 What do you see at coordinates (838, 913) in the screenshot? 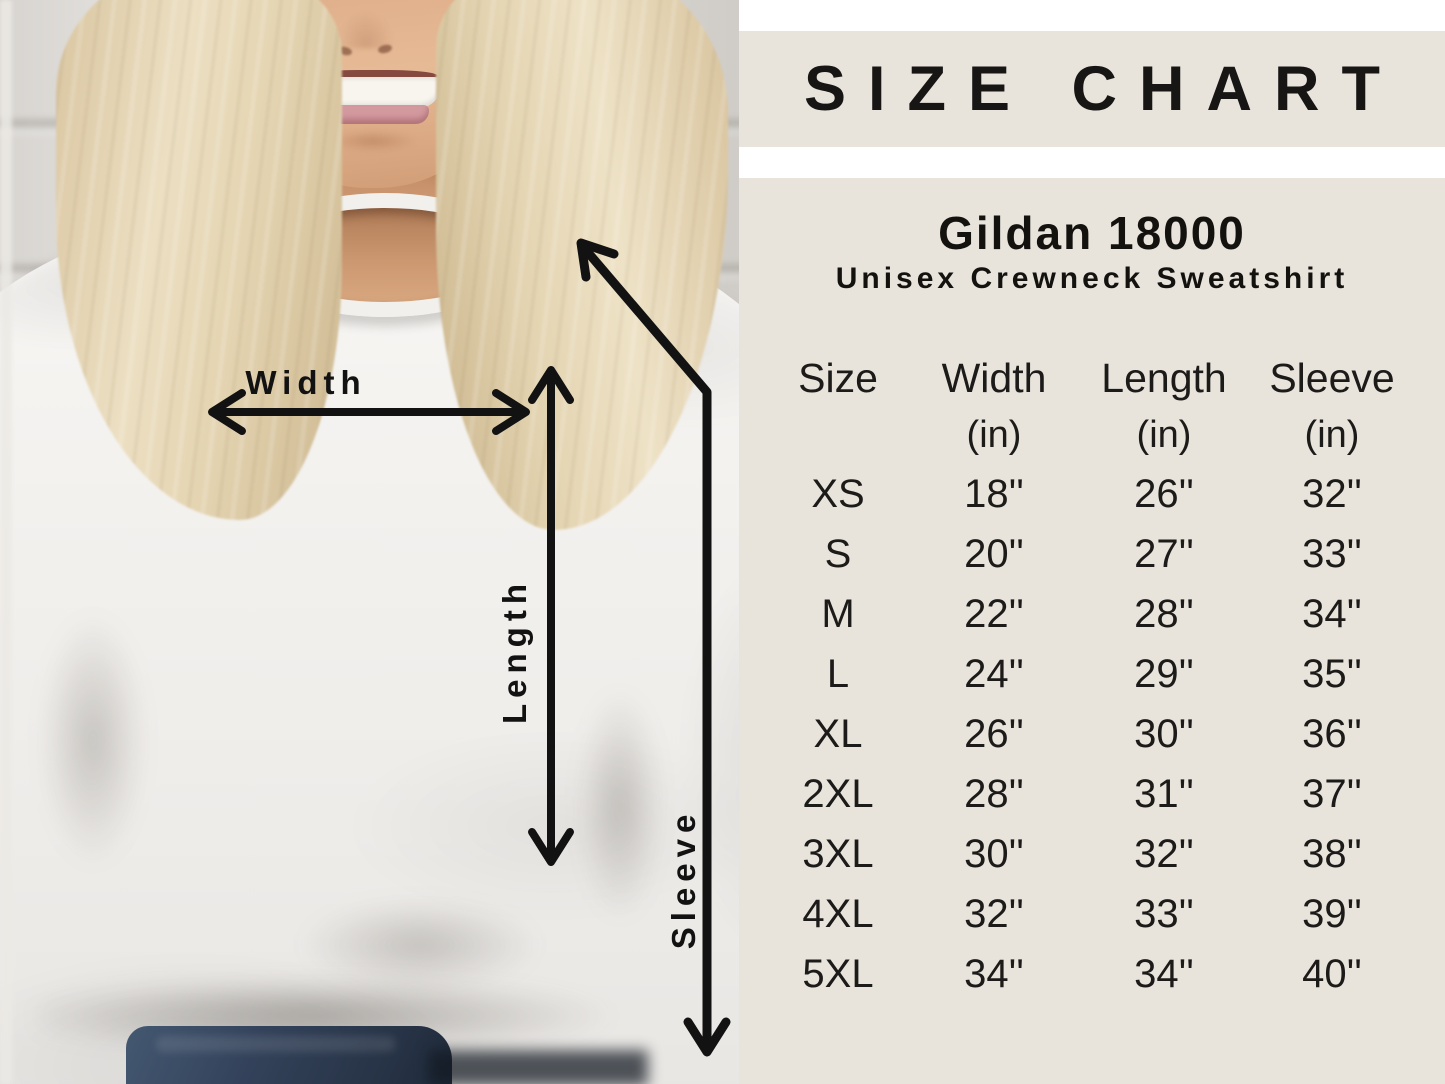
I see `table-cell-size: 4XL` at bounding box center [838, 913].